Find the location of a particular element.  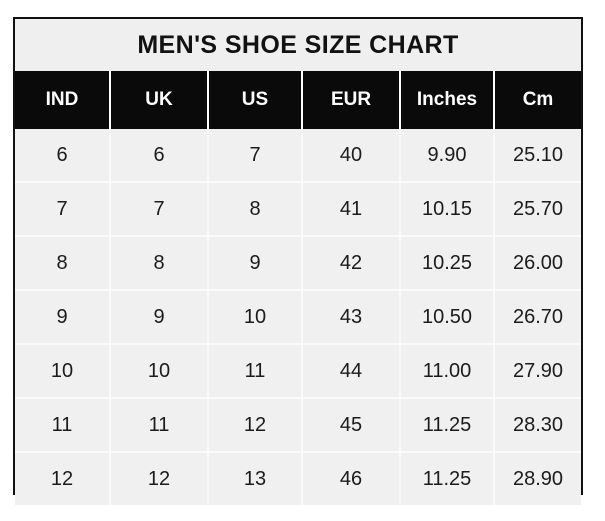

cell-uk: 11 is located at coordinates (159, 425).